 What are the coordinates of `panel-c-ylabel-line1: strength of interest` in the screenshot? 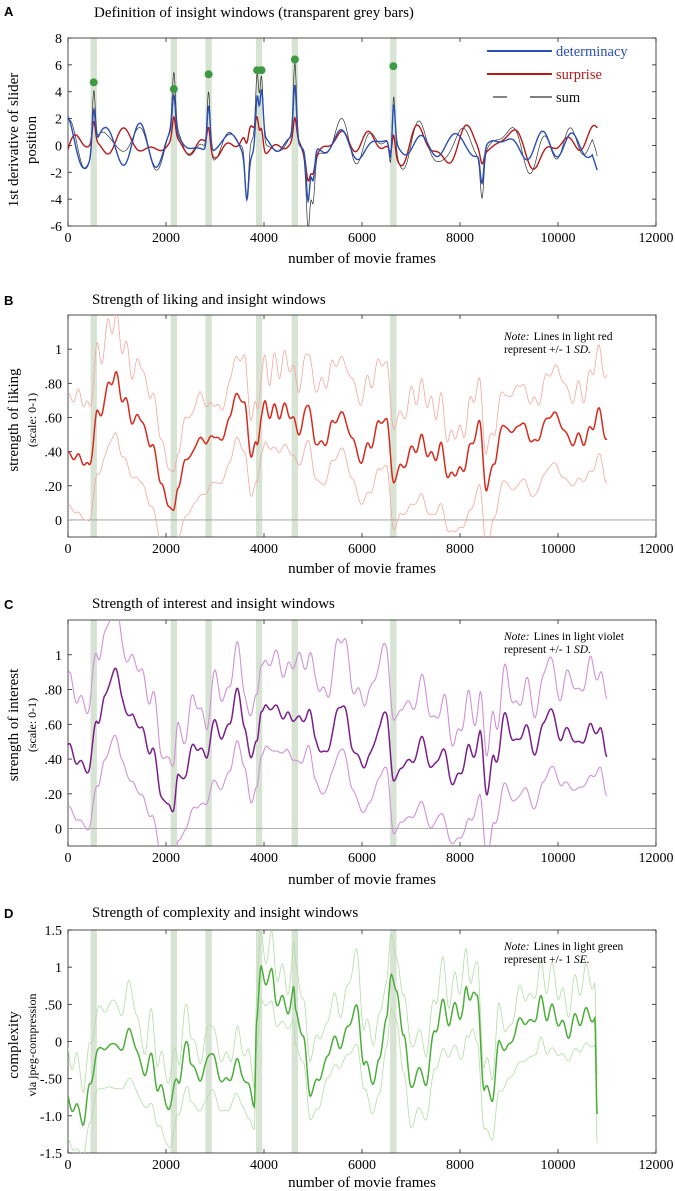 It's located at (14, 724).